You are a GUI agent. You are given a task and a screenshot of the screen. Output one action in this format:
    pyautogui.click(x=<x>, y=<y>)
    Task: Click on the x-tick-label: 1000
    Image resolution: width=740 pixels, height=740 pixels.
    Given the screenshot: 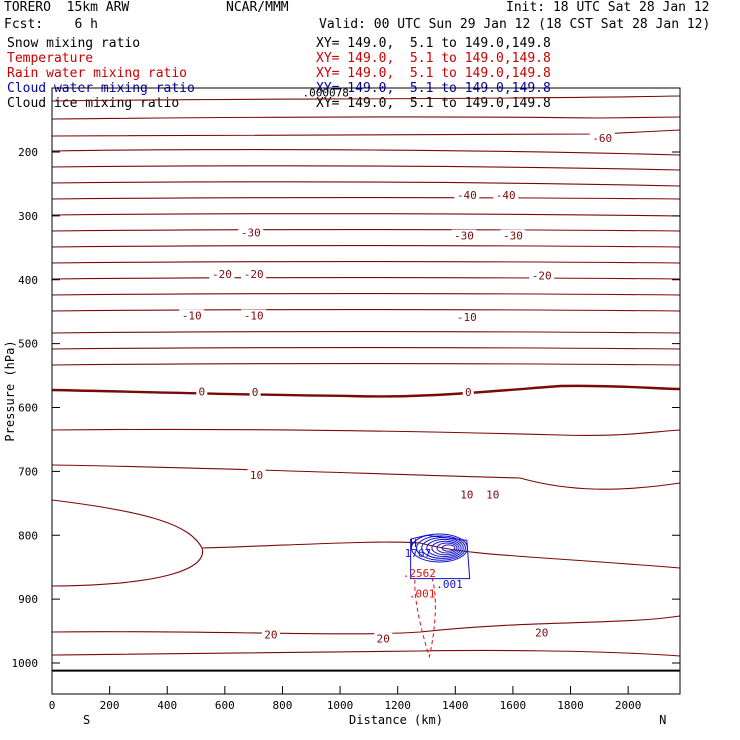 What is the action you would take?
    pyautogui.click(x=340, y=705)
    